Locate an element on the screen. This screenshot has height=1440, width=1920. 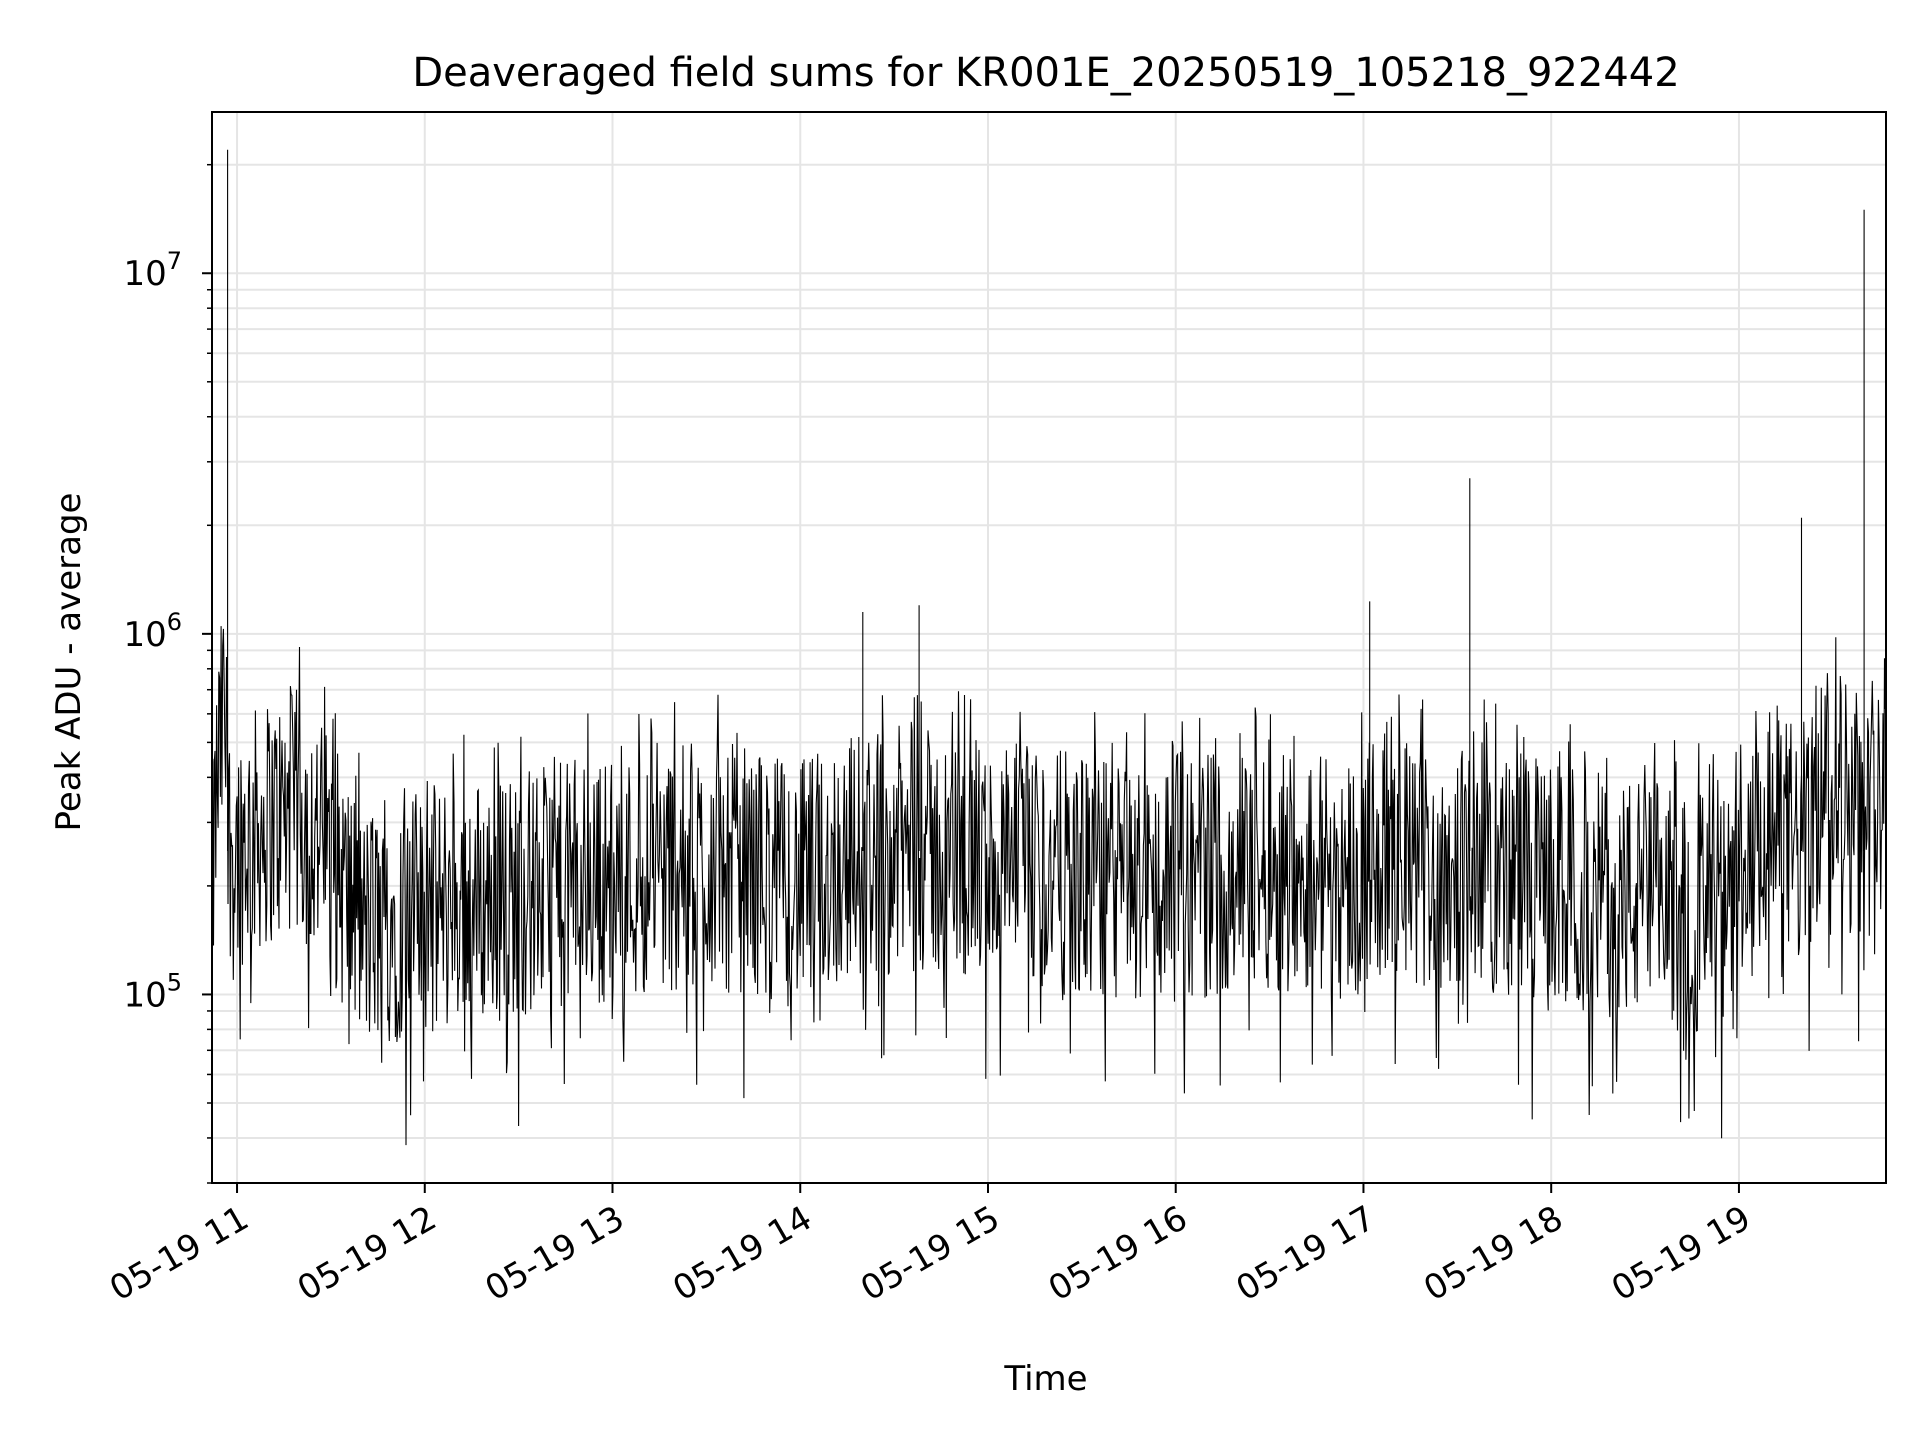
x-tick-label: 05-19 16 is located at coordinates (1118, 1253).